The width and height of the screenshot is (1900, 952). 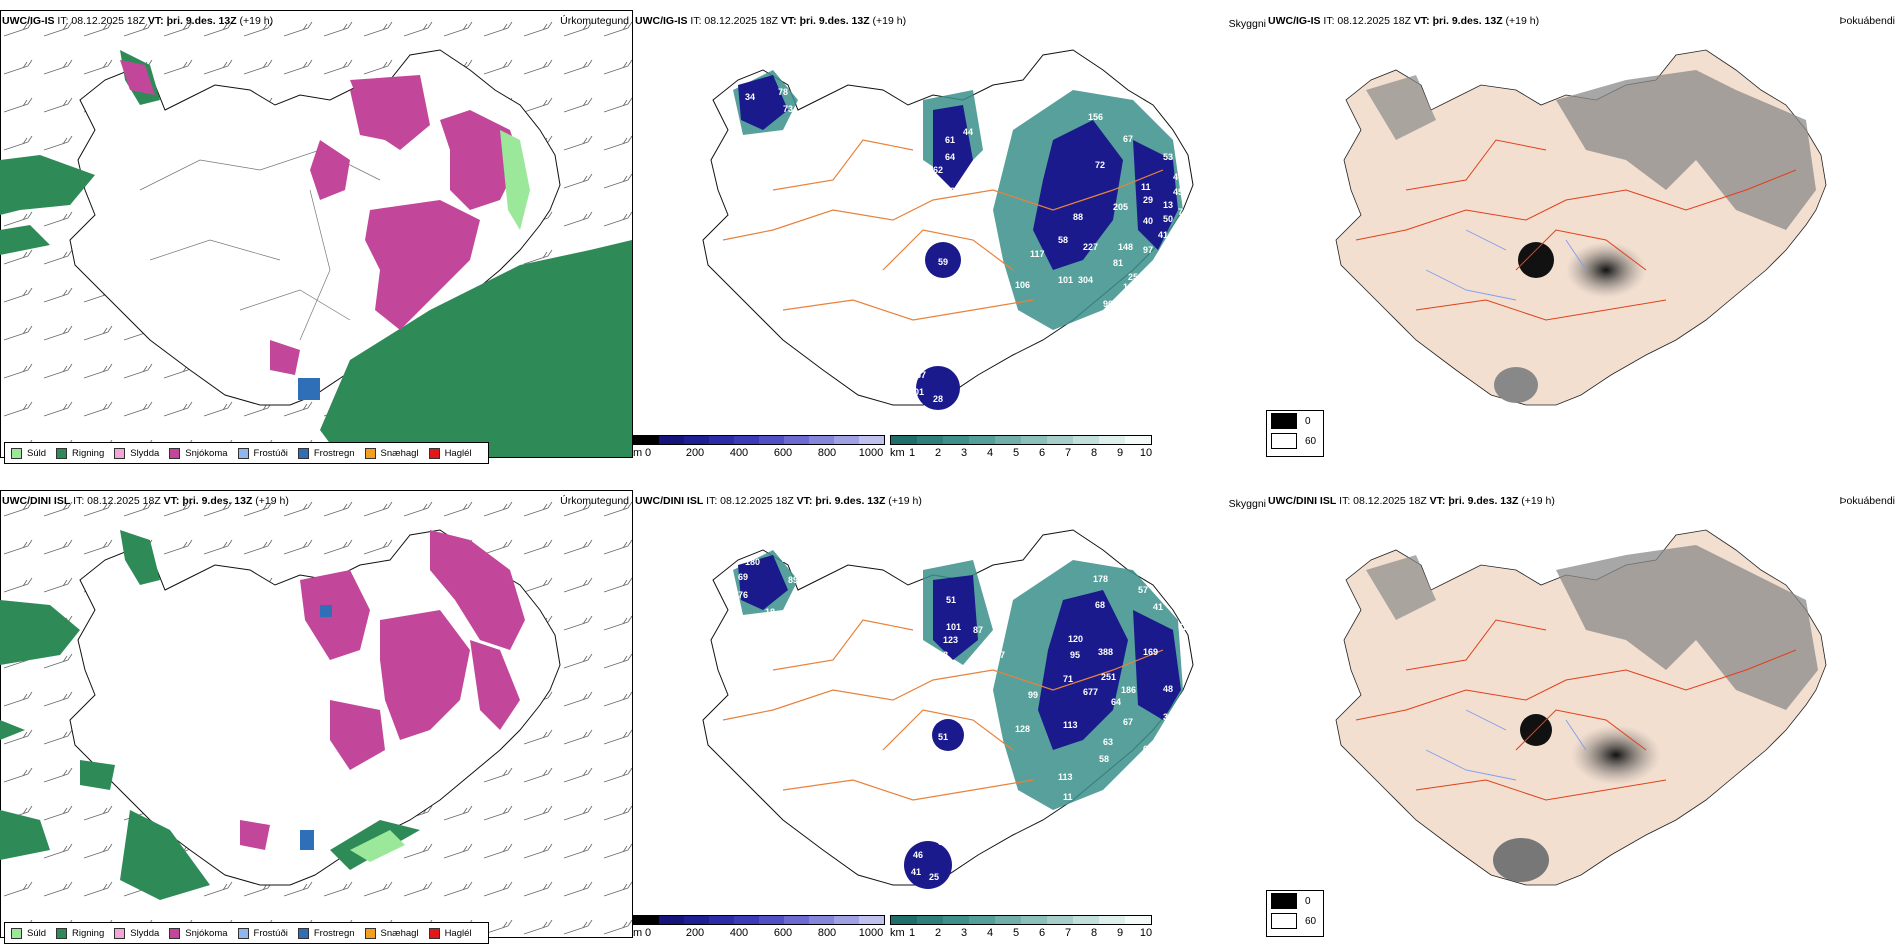 I want to click on legend-item: Súld, so click(x=28, y=453).